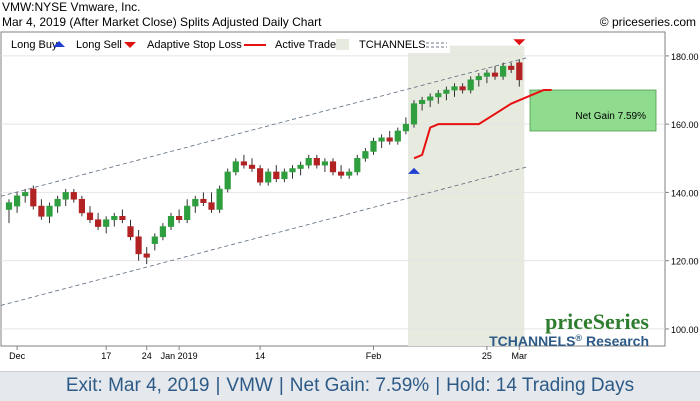 This screenshot has width=700, height=401. What do you see at coordinates (137, 385) in the screenshot?
I see `exit-date: Exit: Mar 4, 2019` at bounding box center [137, 385].